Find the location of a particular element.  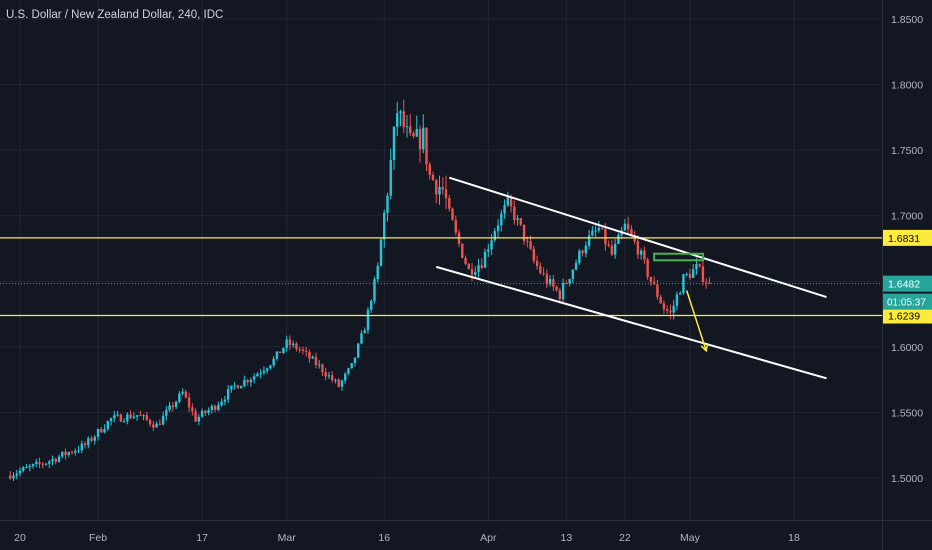

y-tick-label: 1.5000 is located at coordinates (907, 479).